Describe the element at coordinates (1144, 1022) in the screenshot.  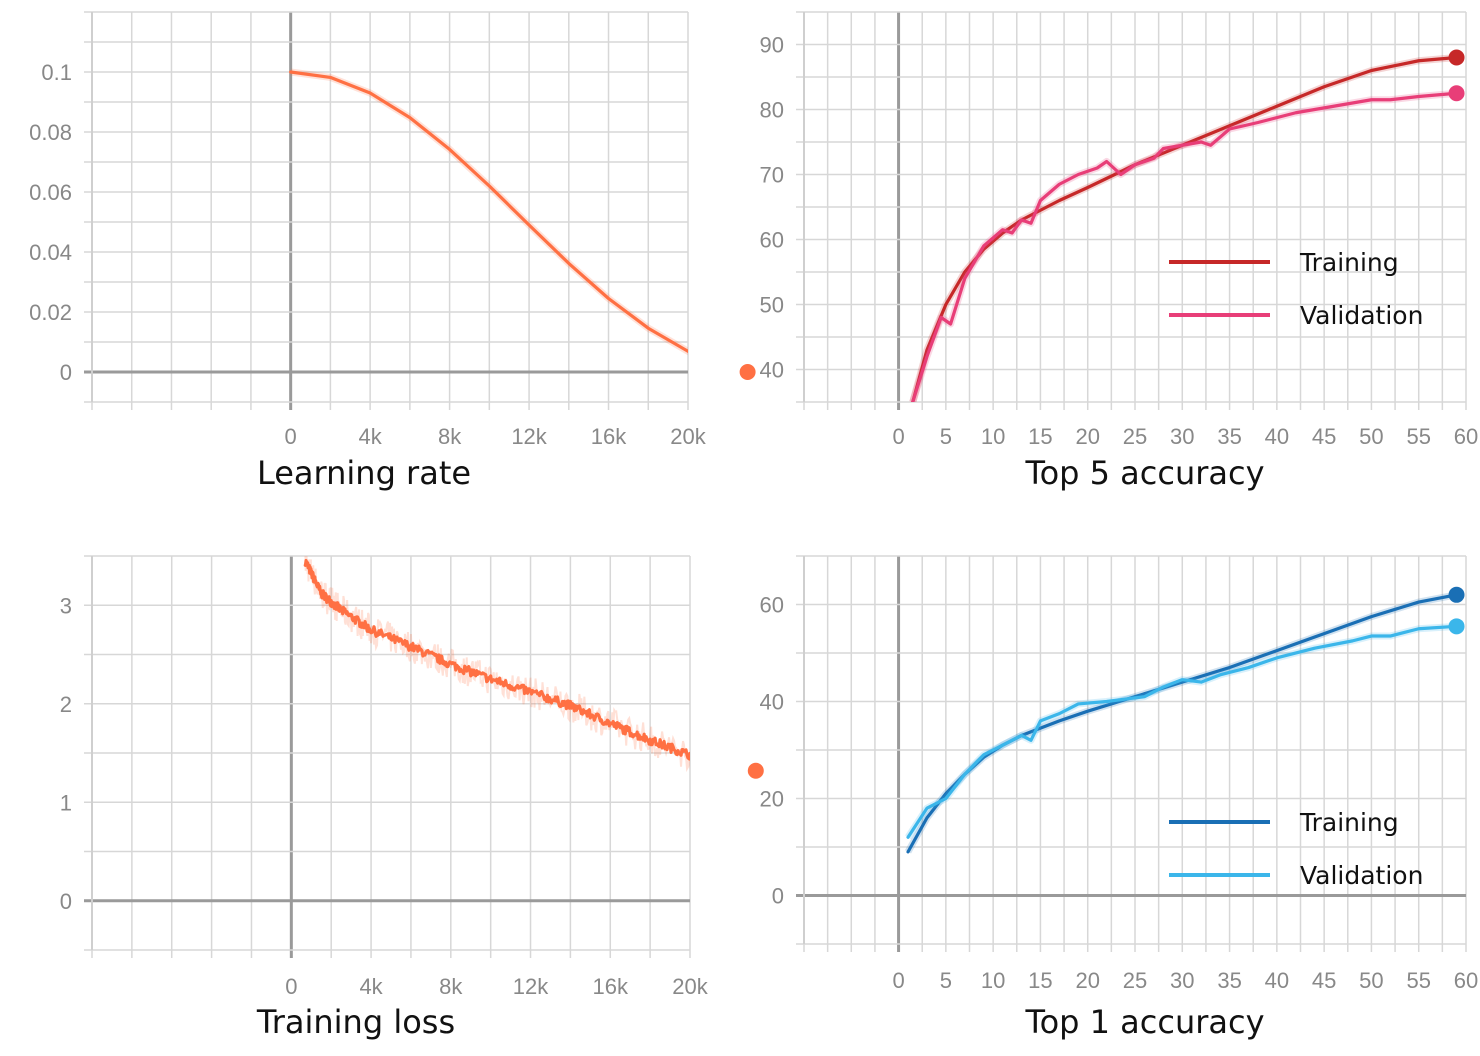
I see `chart-title: Top 1 accuracy` at that location.